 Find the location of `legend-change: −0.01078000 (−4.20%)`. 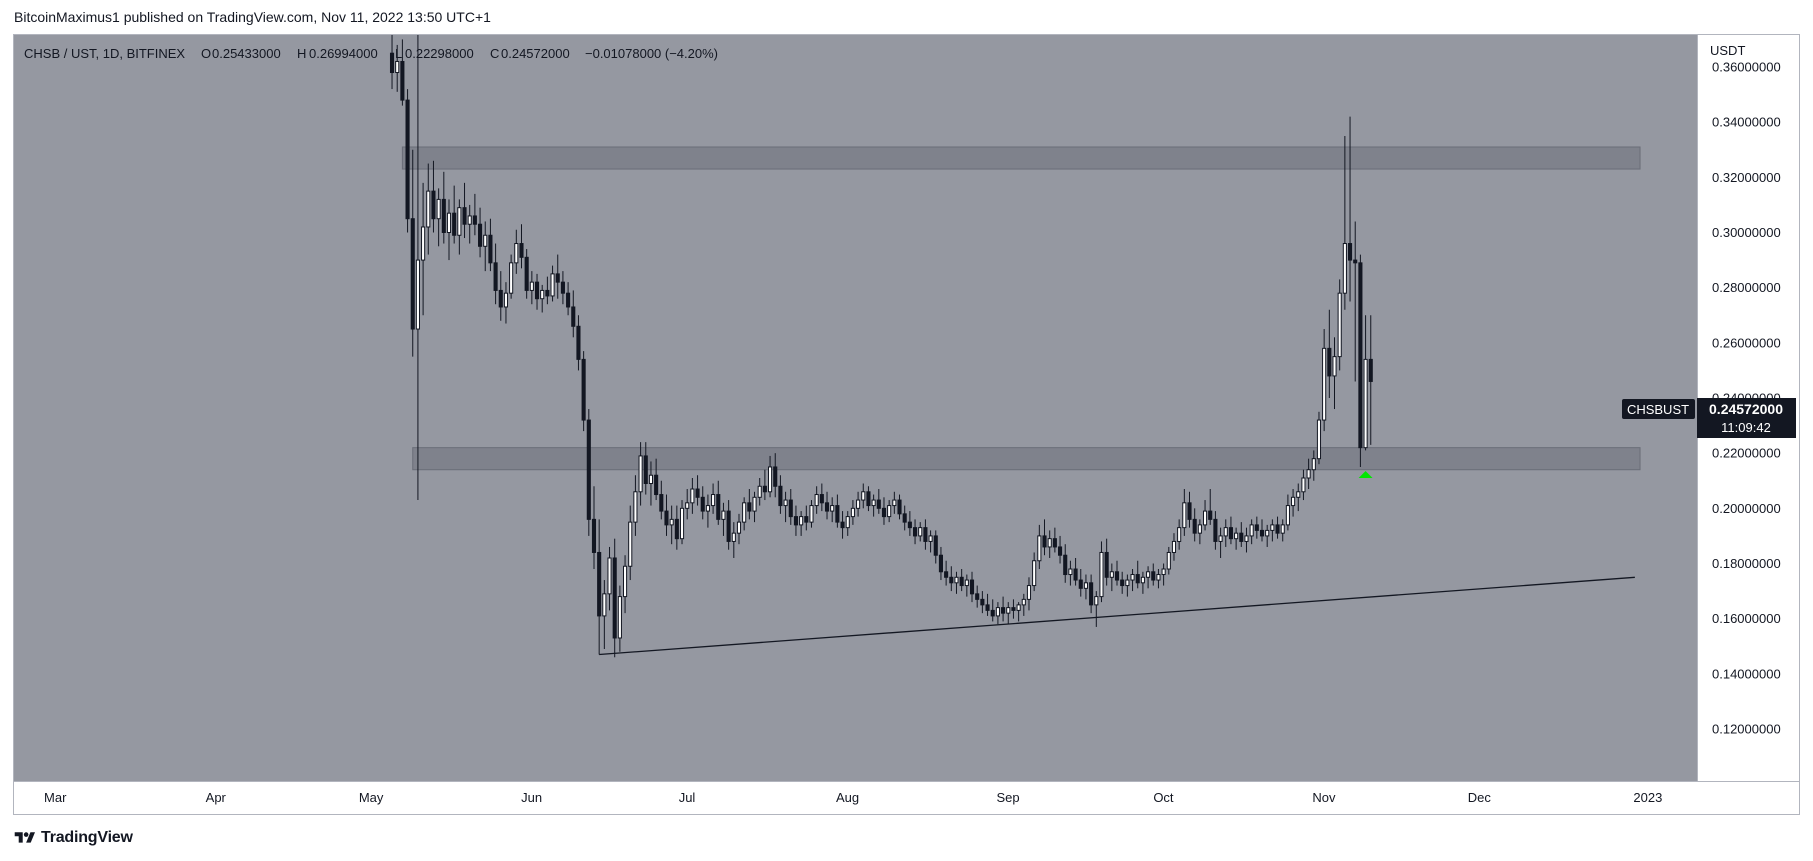

legend-change: −0.01078000 (−4.20%) is located at coordinates (651, 53).